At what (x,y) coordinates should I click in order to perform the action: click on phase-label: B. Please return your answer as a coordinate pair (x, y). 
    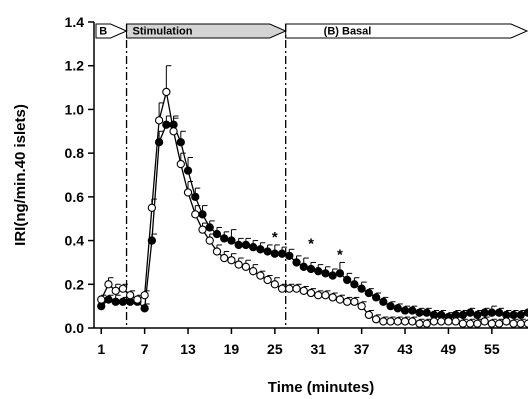
    Looking at the image, I should click on (103, 32).